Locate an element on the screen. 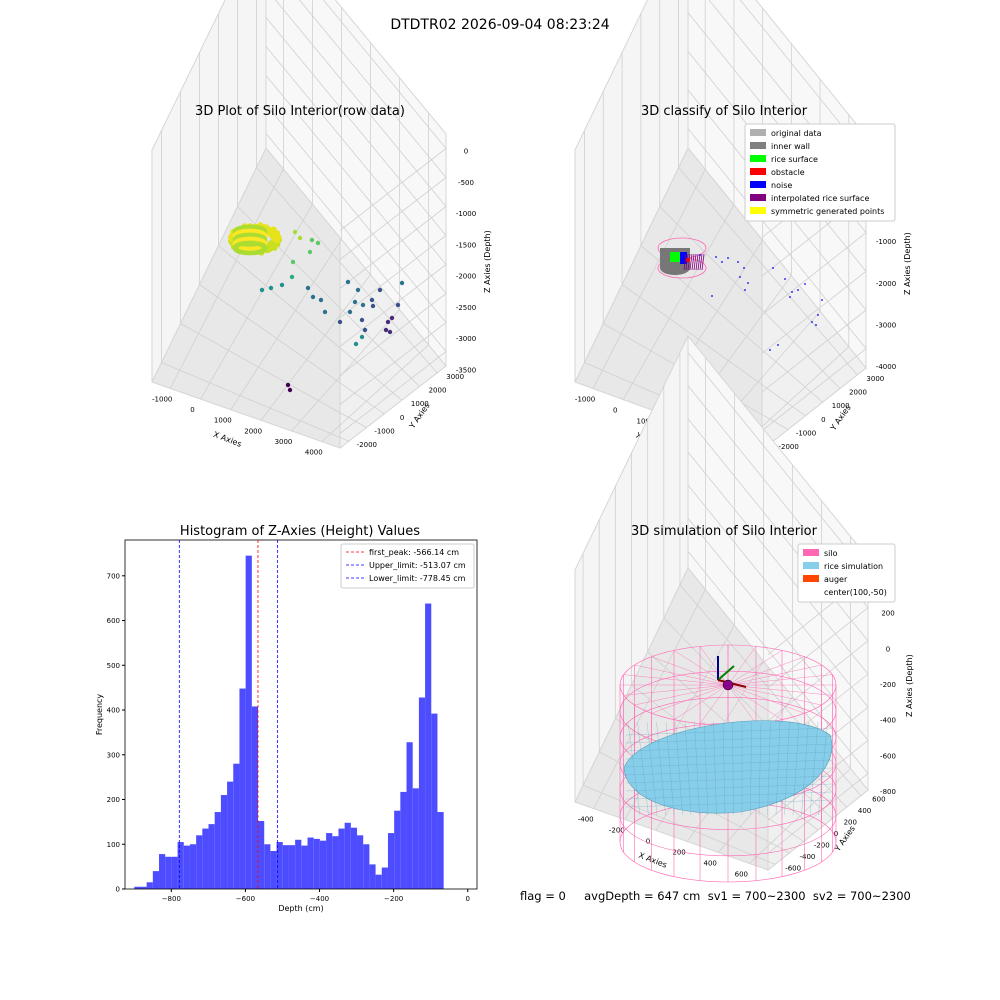 The image size is (1000, 1000). inner-wall-points is located at coordinates (675, 268).